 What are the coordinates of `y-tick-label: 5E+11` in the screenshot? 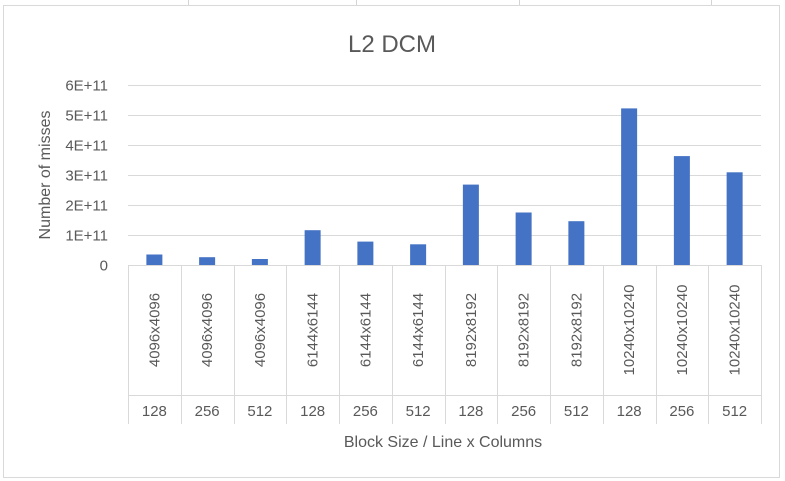 It's located at (86, 116).